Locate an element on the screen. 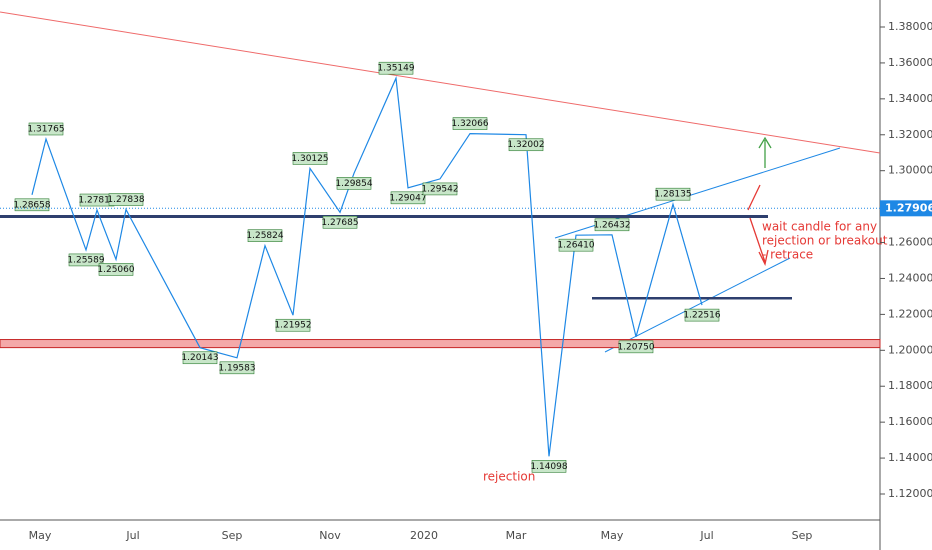  pivot-label: 1.32002 is located at coordinates (525, 145).